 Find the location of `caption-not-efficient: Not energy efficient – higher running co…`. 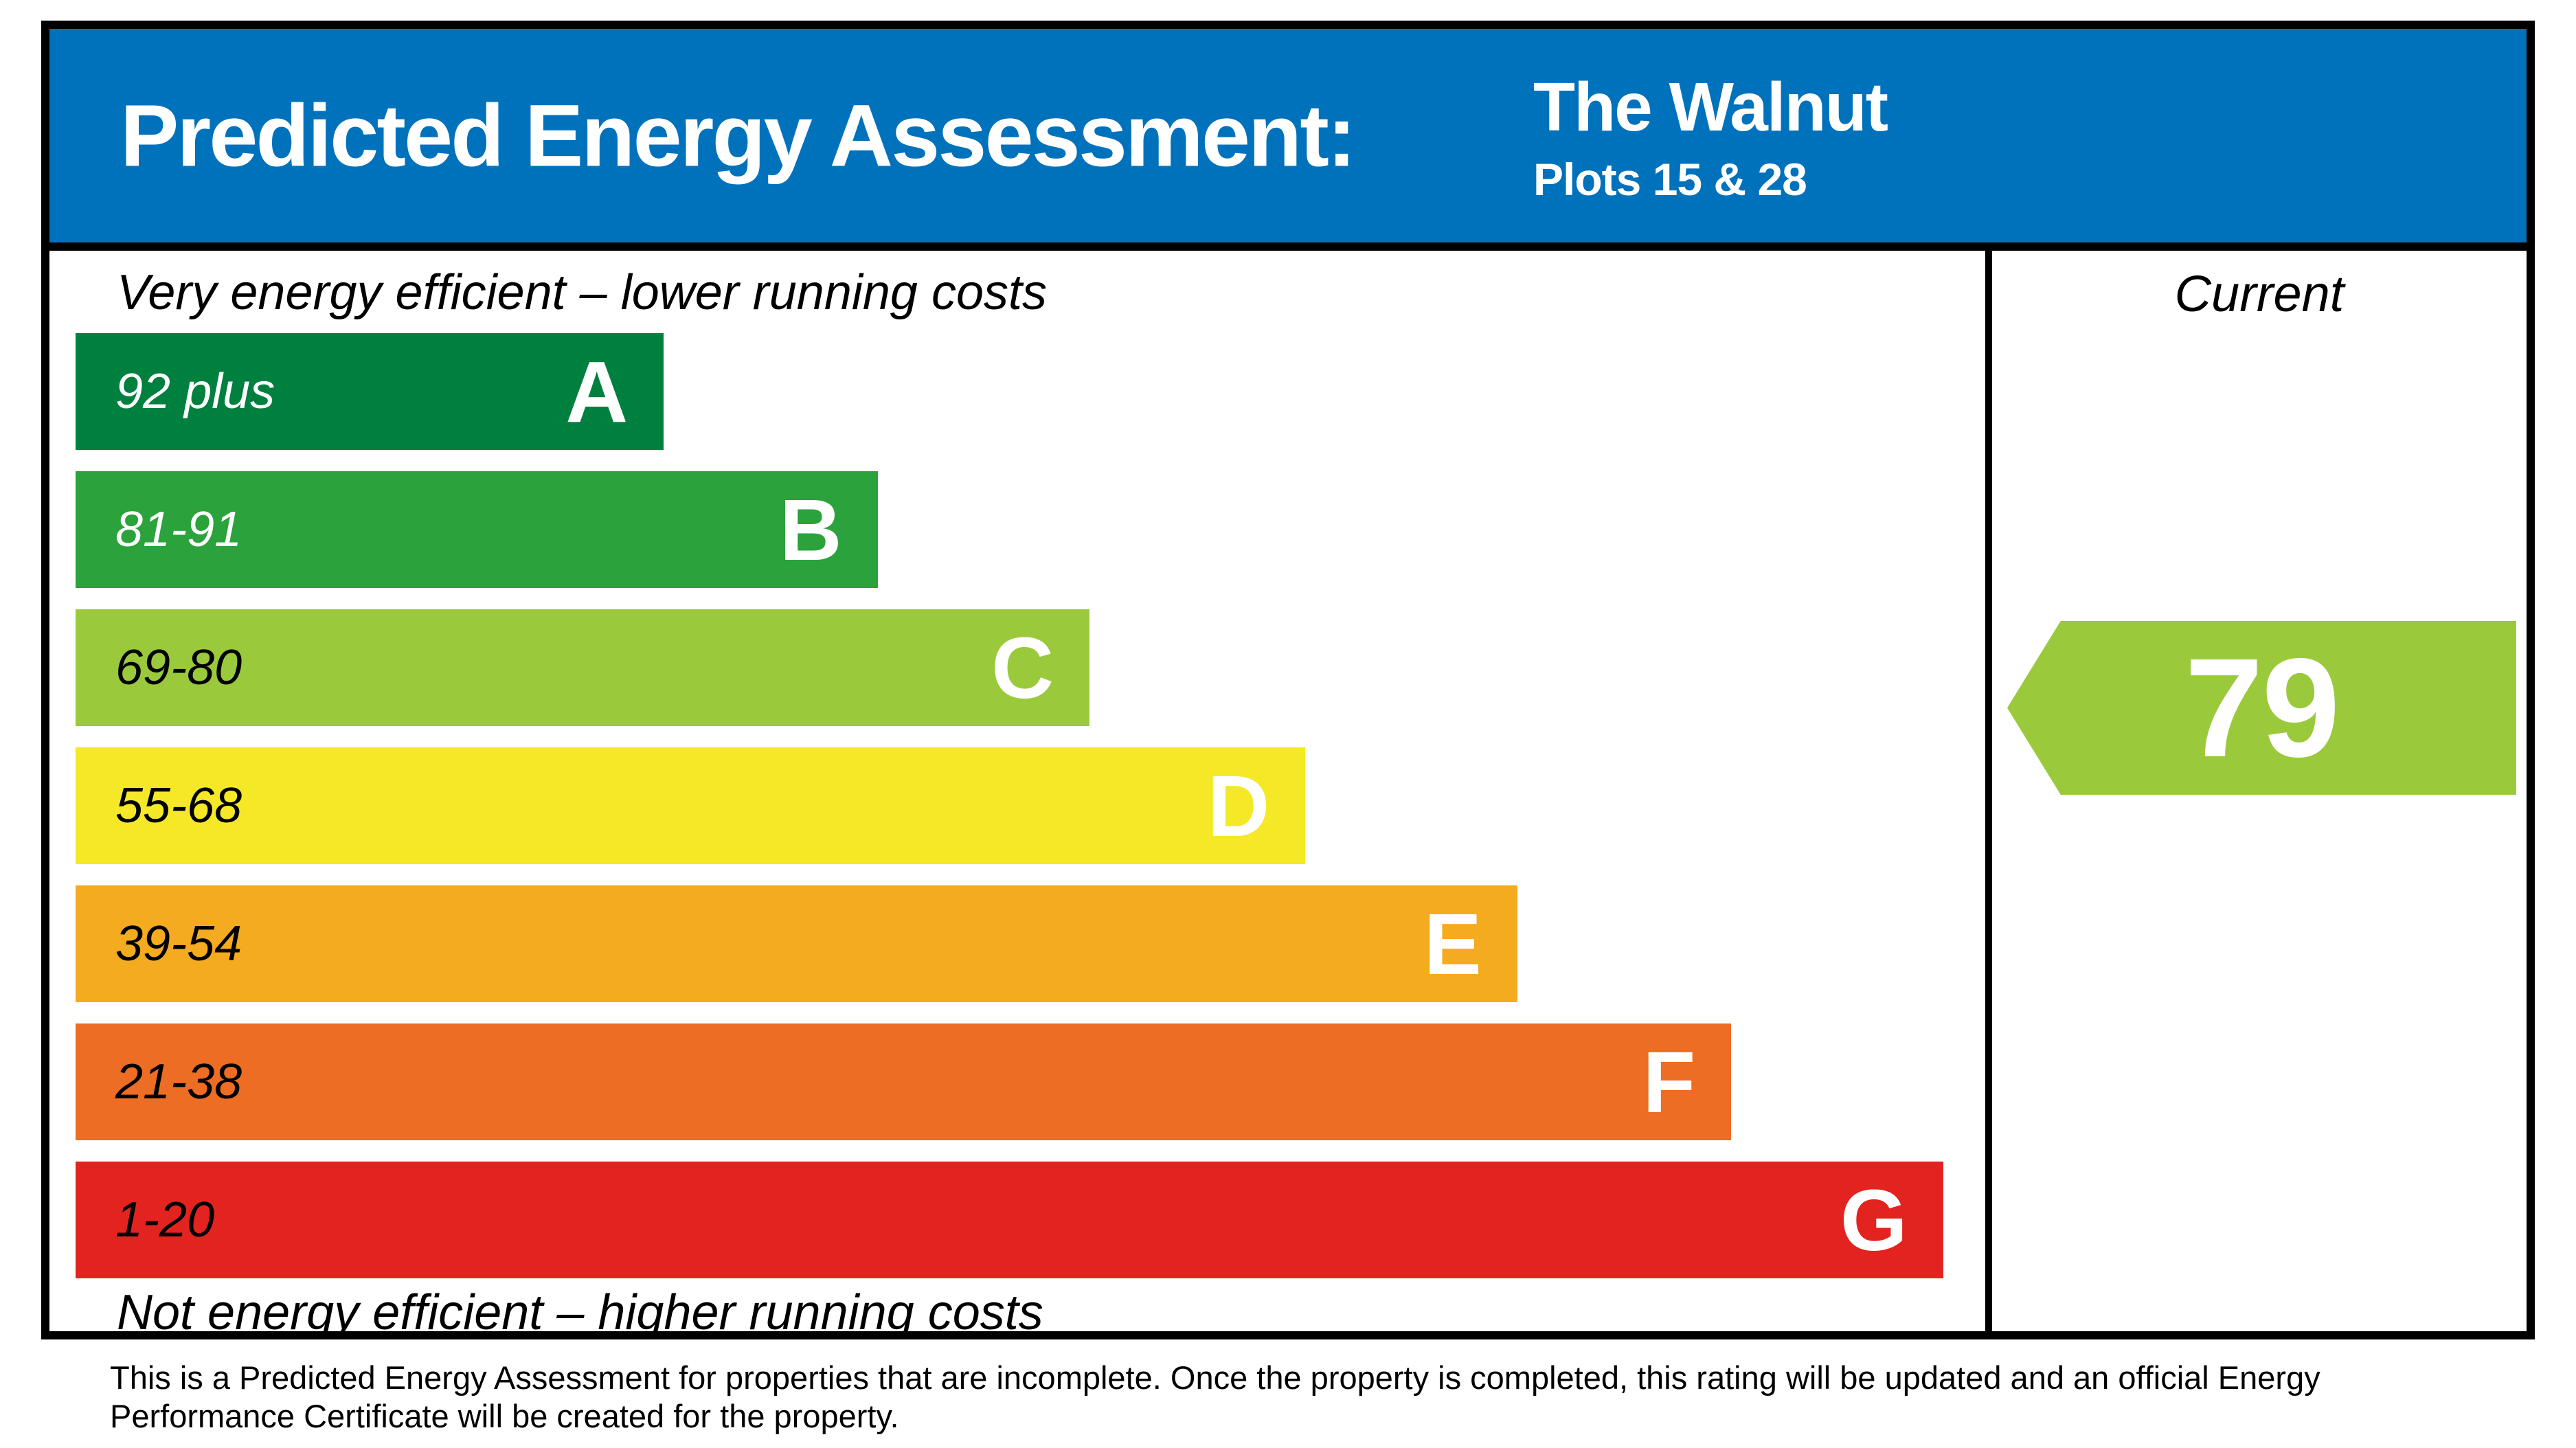

caption-not-efficient: Not energy efficient – higher running co… is located at coordinates (580, 1312).